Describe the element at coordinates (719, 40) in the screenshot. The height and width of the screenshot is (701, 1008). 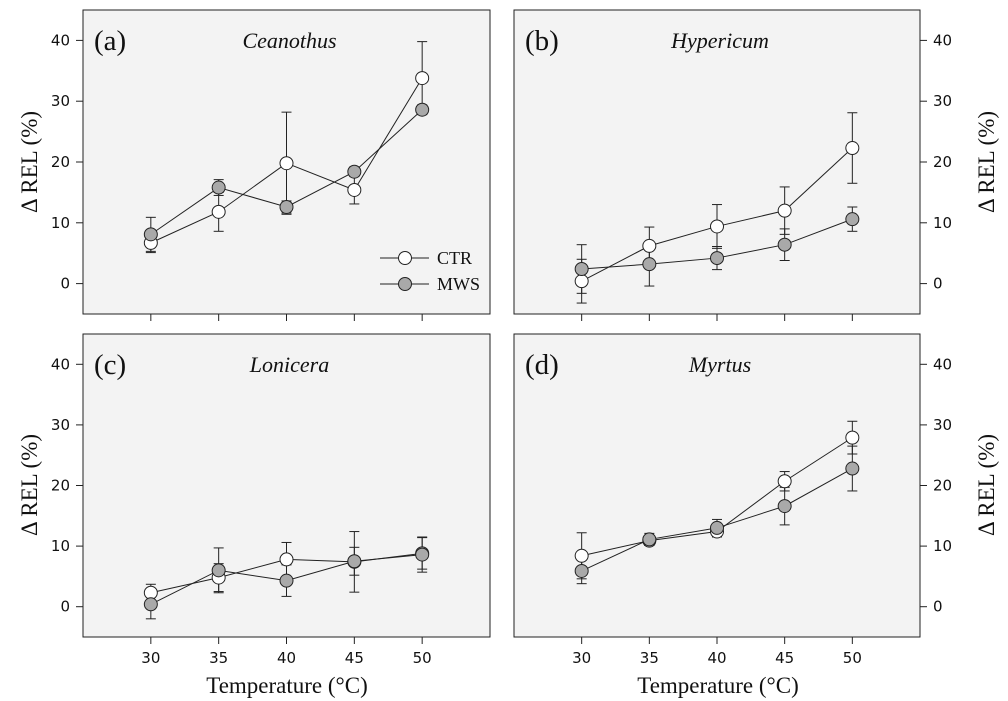
I see `panel-title-b: Hypericum` at that location.